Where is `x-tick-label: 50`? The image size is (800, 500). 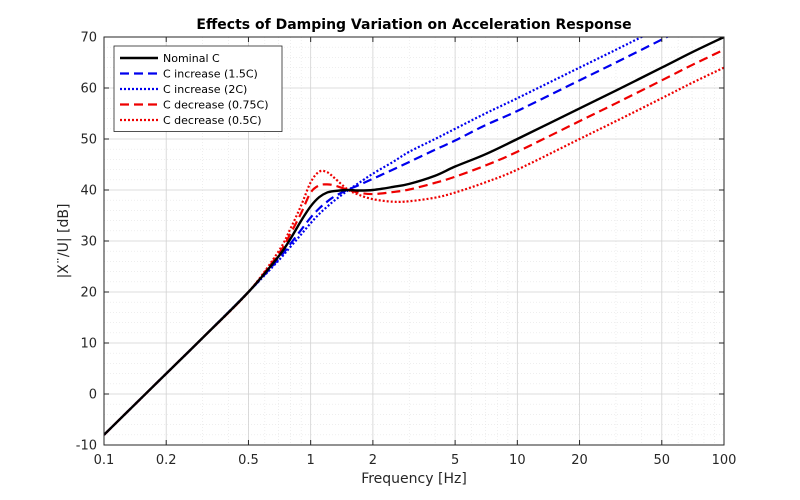 x-tick-label: 50 is located at coordinates (662, 460).